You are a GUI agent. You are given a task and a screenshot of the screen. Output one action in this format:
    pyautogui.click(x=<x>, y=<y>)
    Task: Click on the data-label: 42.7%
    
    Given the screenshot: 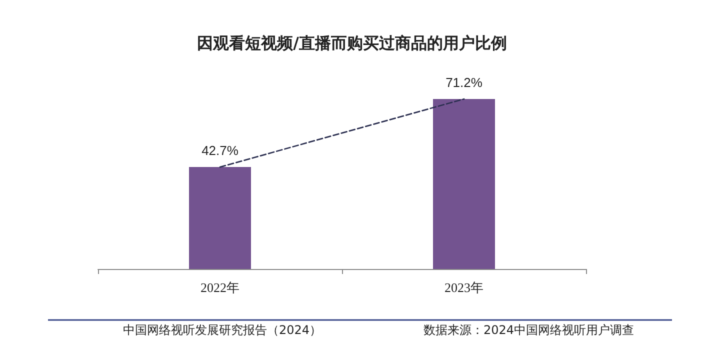 What is the action you would take?
    pyautogui.click(x=220, y=150)
    